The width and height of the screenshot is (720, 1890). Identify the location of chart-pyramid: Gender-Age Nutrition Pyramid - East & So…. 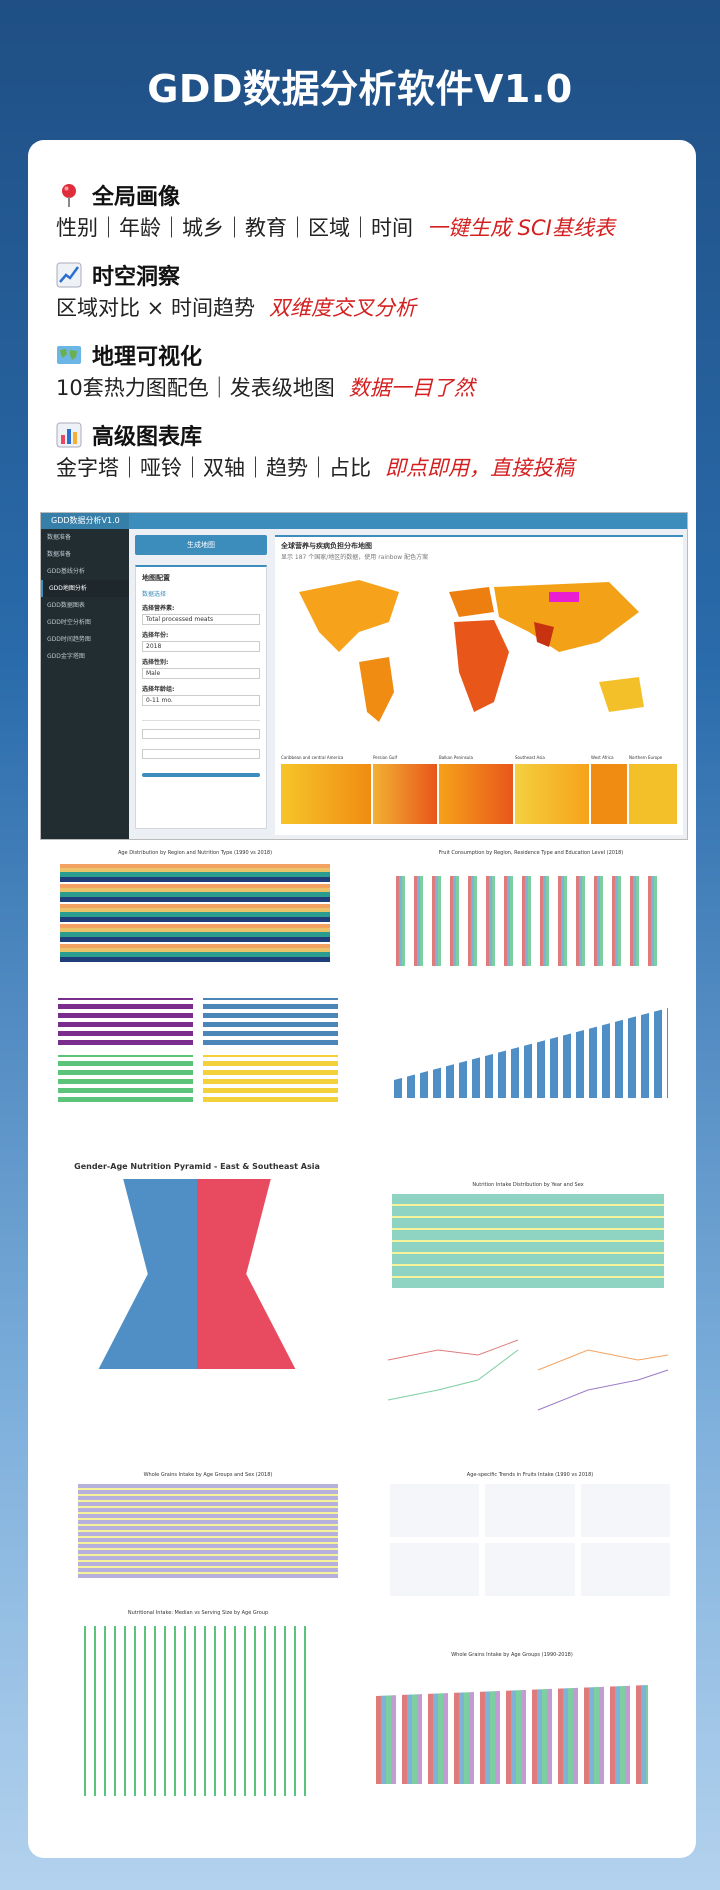
(197, 1275).